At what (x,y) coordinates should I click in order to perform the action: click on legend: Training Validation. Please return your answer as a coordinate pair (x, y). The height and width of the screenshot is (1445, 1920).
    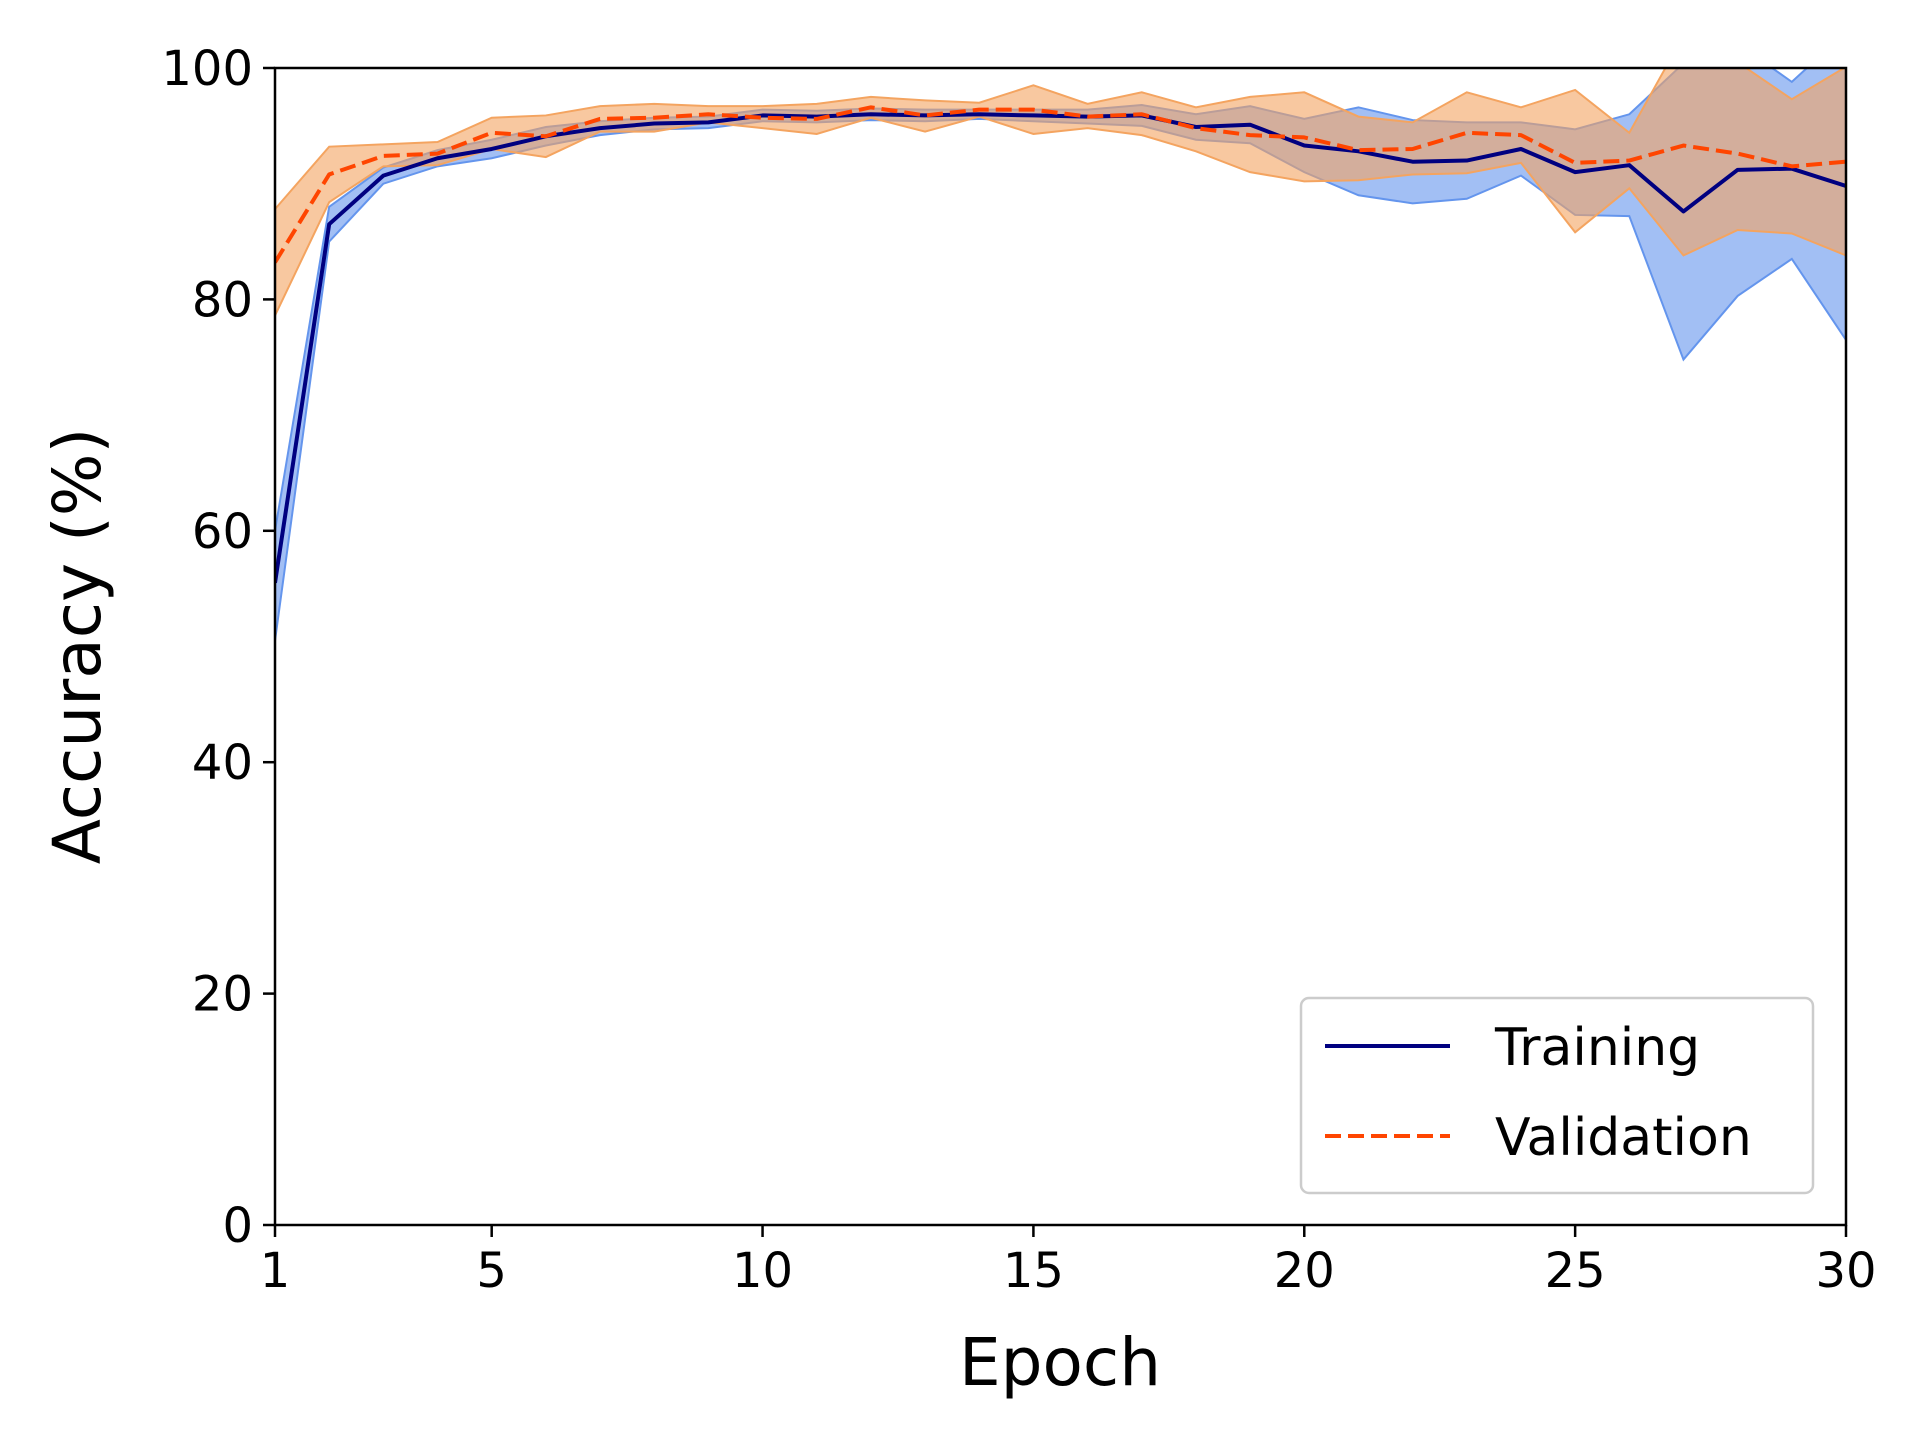
    Looking at the image, I should click on (1557, 1095).